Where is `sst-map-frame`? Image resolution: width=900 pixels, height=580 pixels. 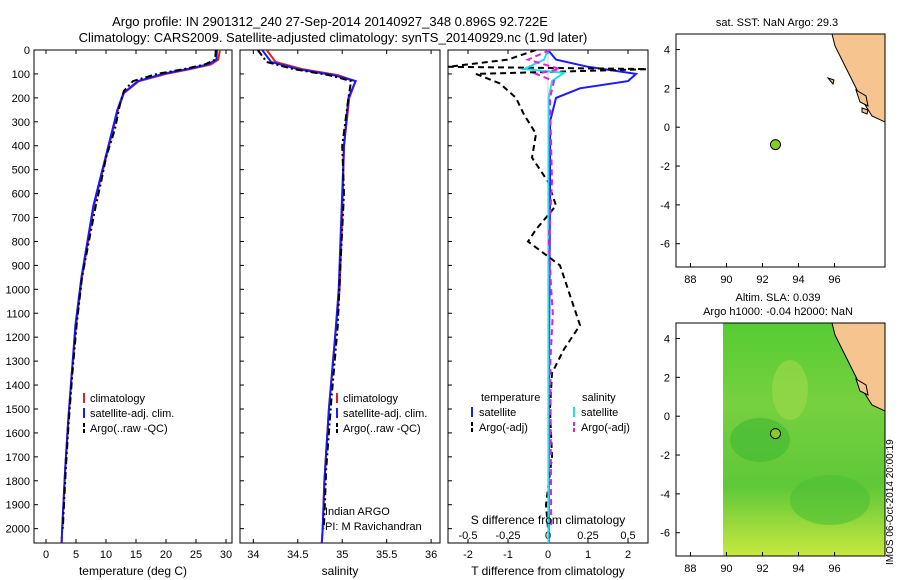
sst-map-frame is located at coordinates (780, 150).